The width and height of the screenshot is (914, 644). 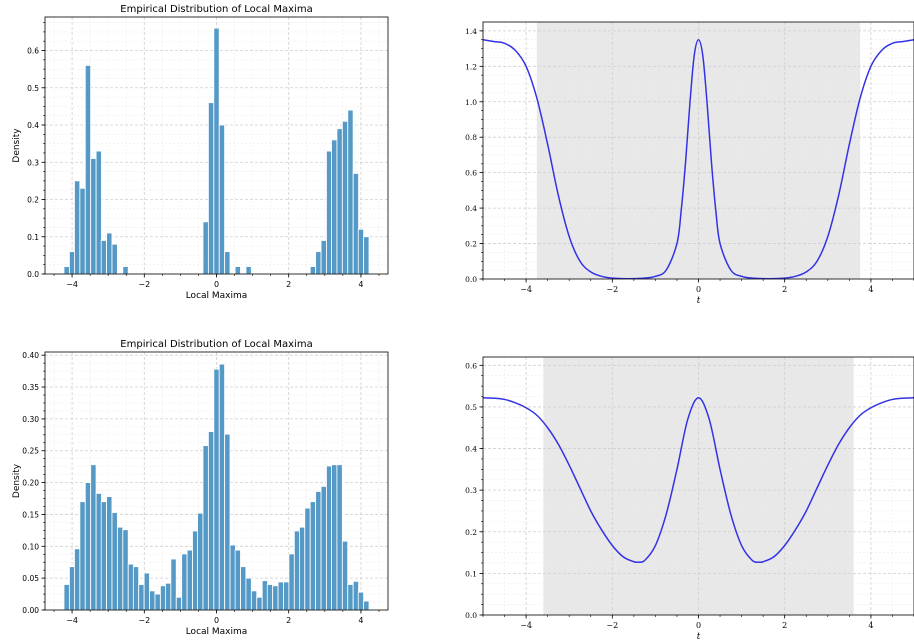 I want to click on y-tick-label: 0.10, so click(x=30, y=546).